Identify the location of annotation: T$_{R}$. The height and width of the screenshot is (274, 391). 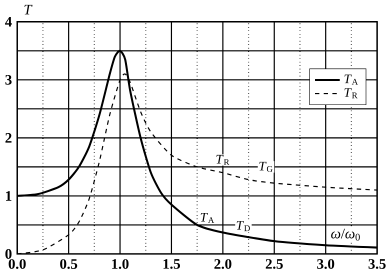
(223, 160).